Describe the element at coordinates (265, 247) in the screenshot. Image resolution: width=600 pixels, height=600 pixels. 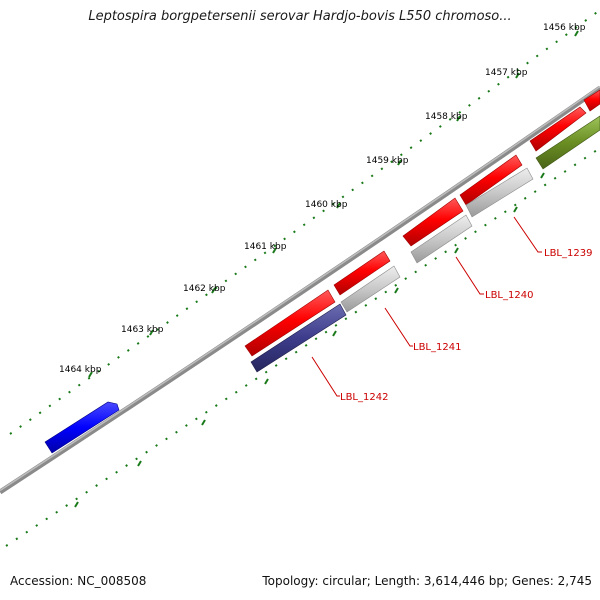
I see `tick-label-1461: 1461 kbp` at that location.